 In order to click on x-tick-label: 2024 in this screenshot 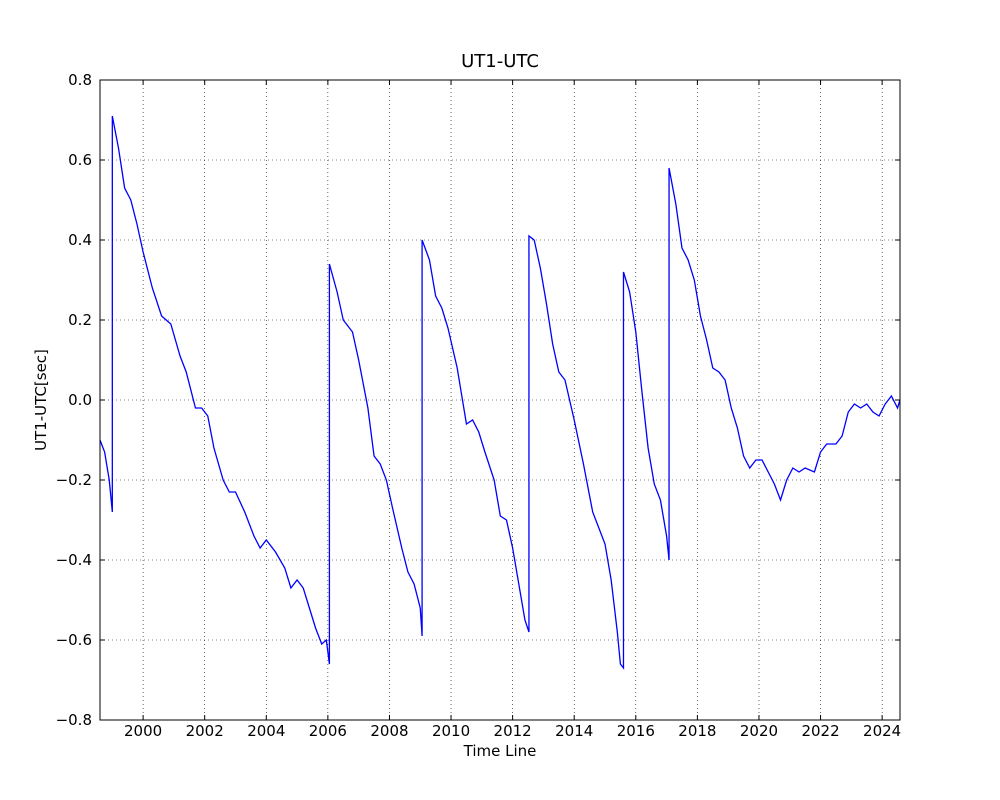, I will do `click(882, 731)`.